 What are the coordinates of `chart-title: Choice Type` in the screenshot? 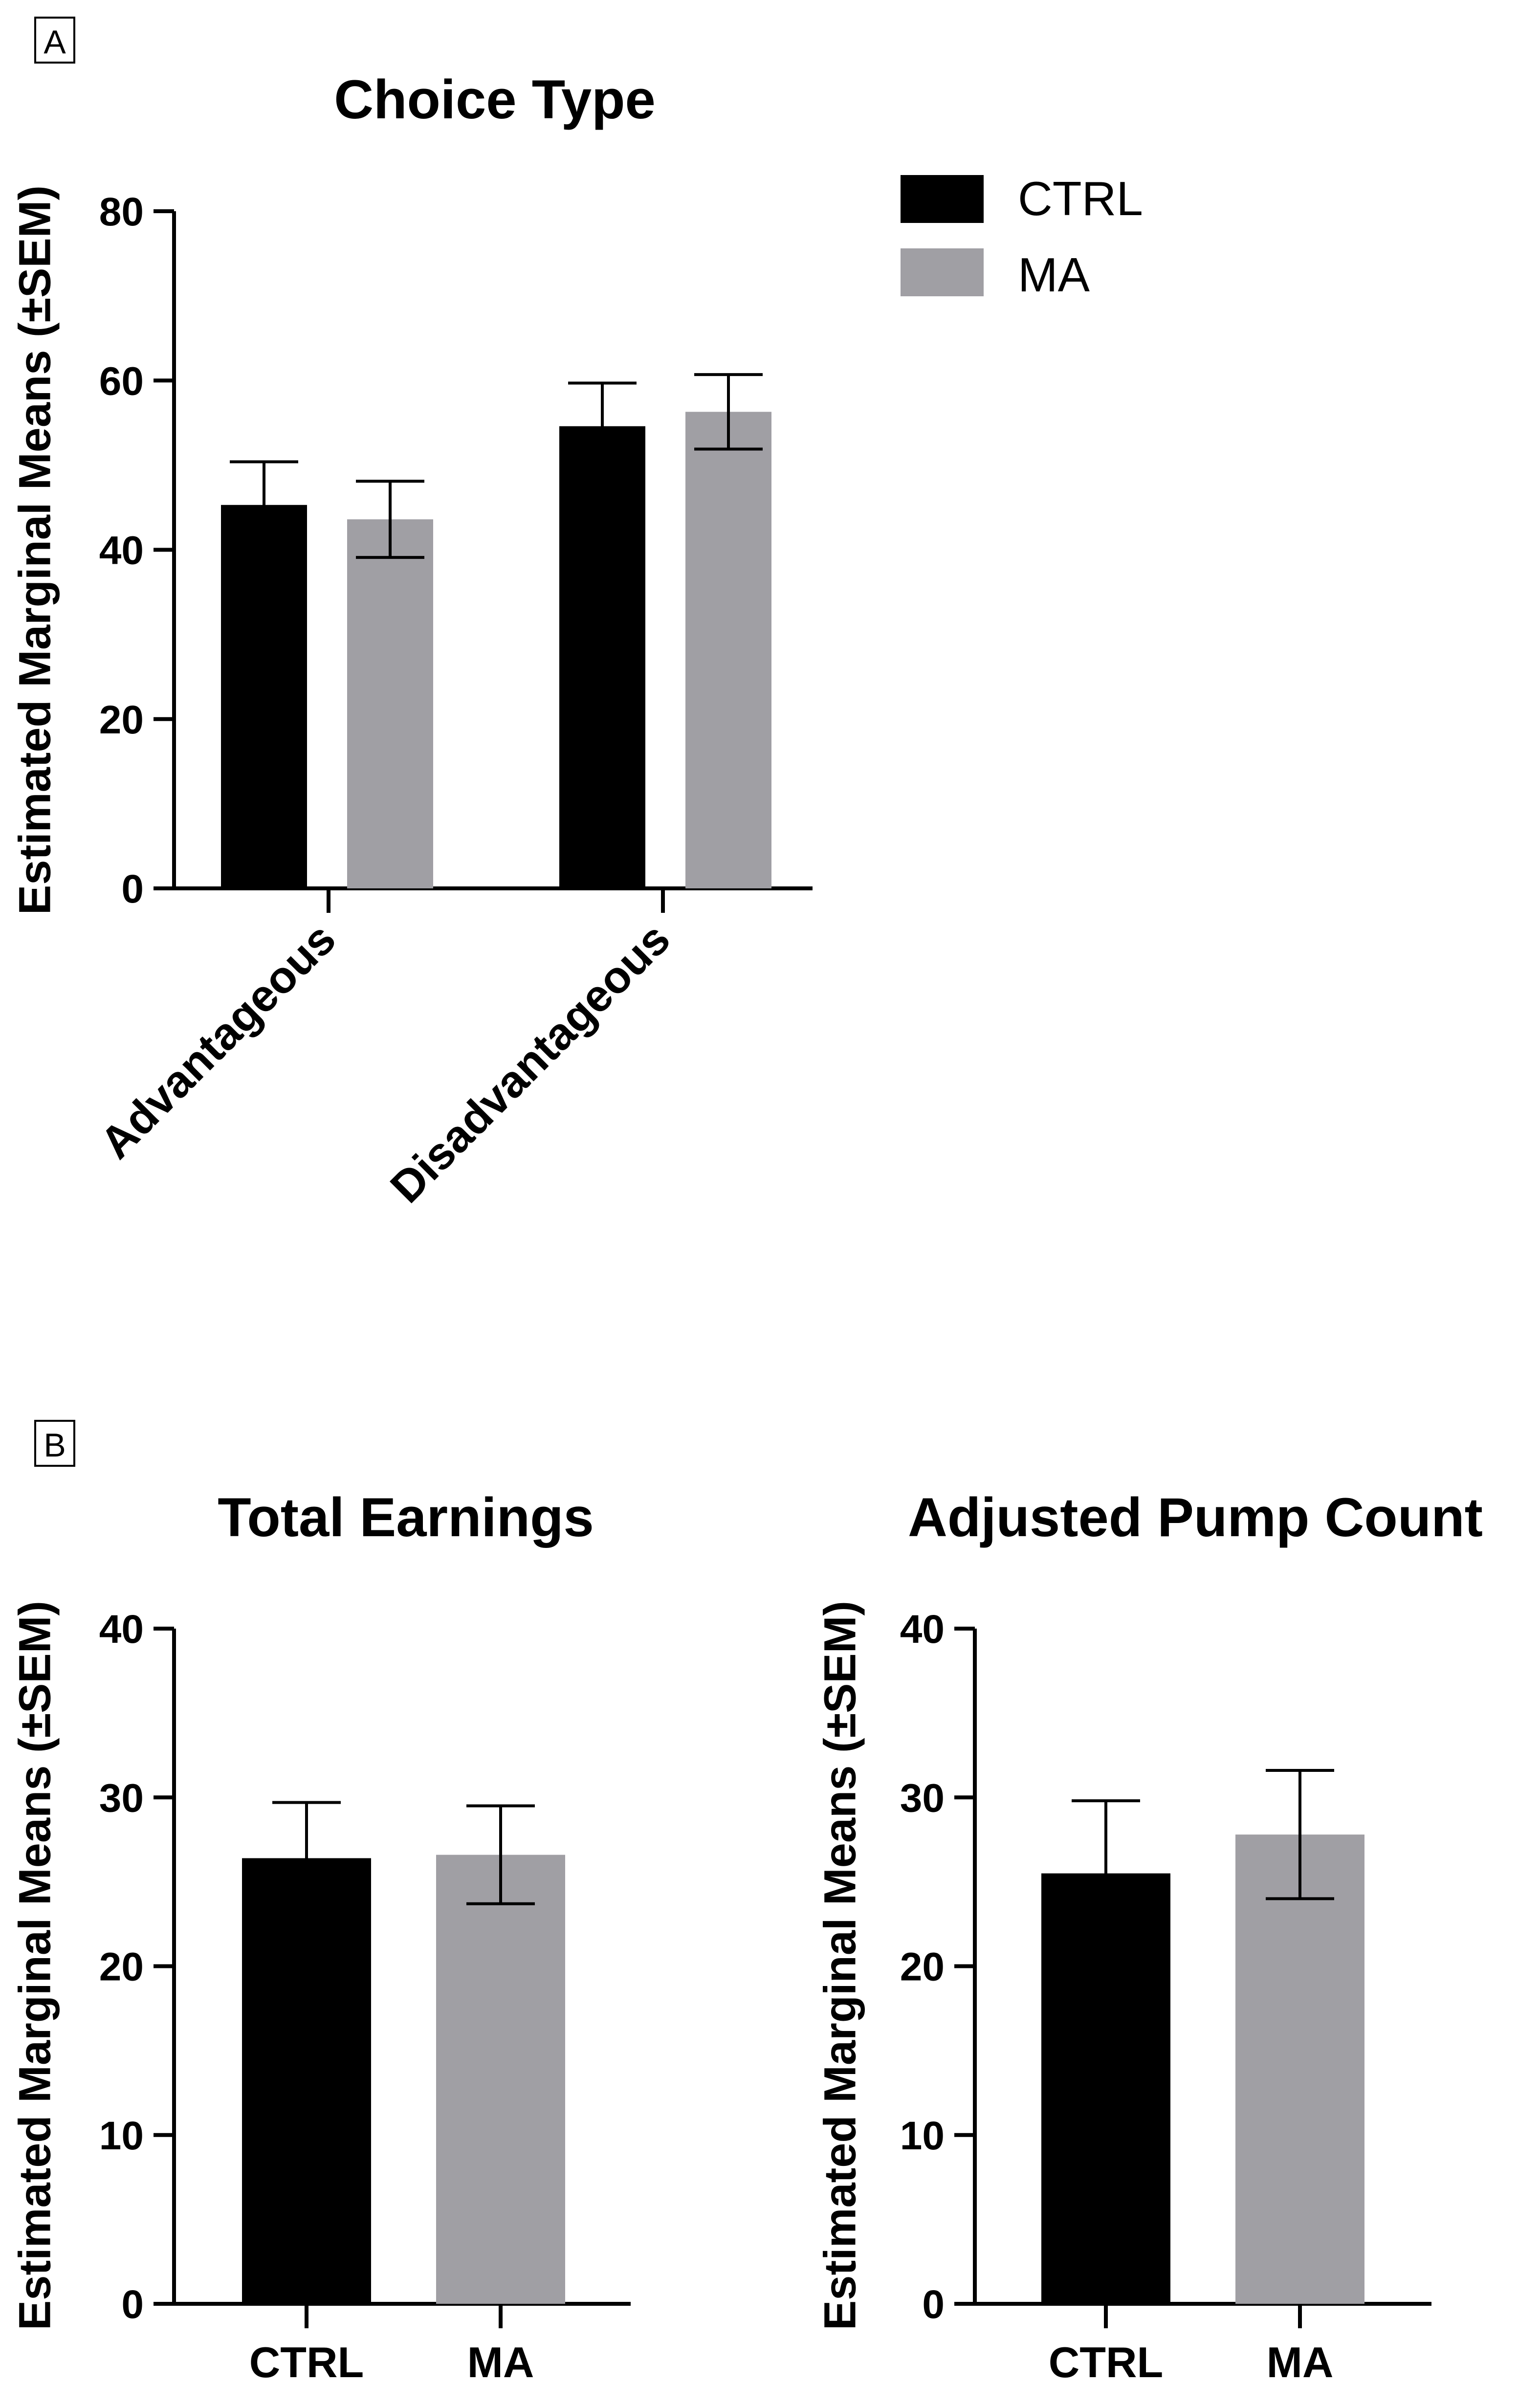 It's located at (495, 99).